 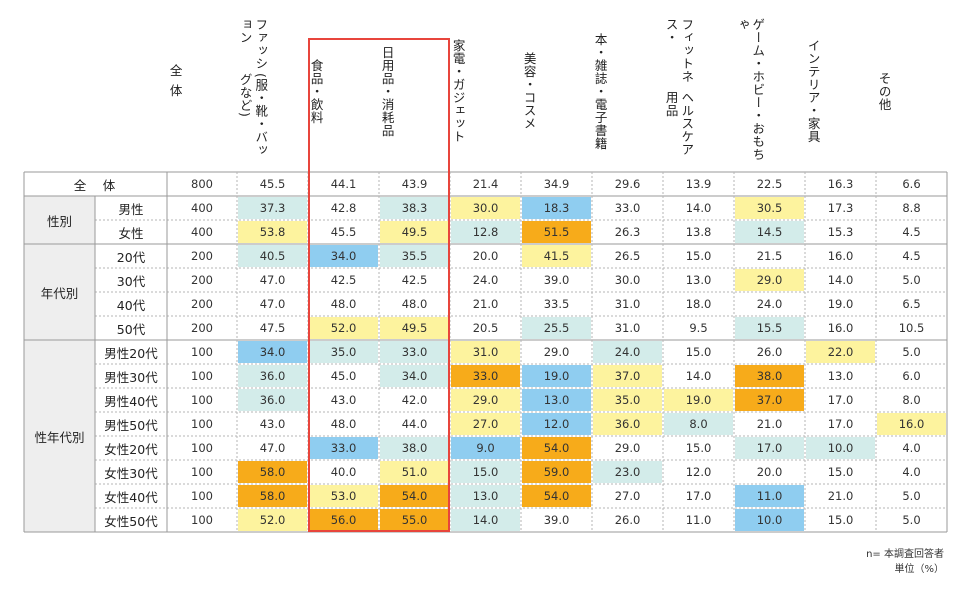 I want to click on total-row-label: 全 体, so click(x=95, y=185).